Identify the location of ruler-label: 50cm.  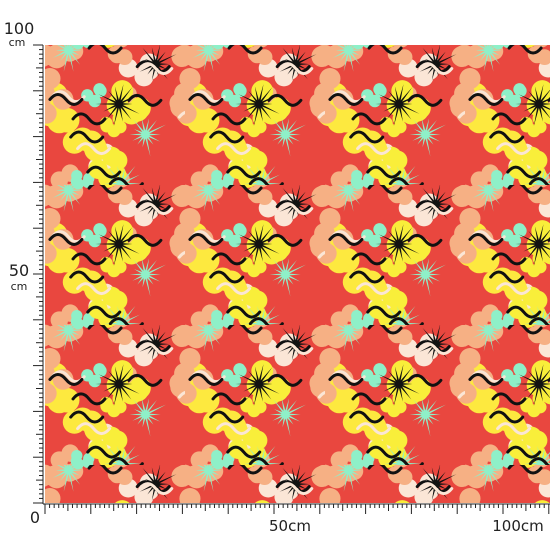
(290, 526).